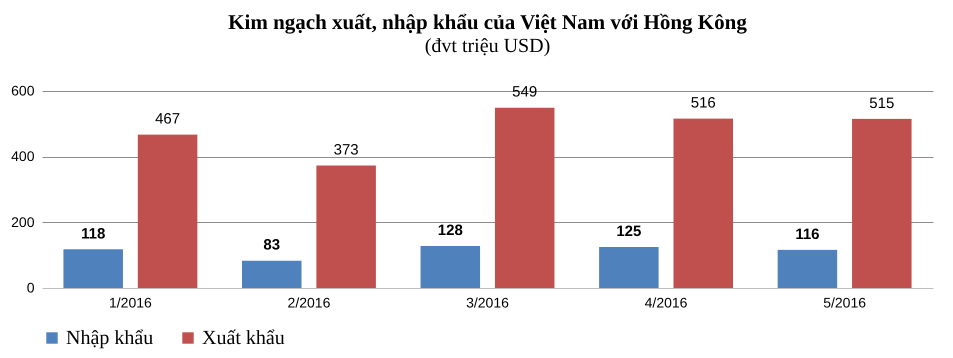  What do you see at coordinates (271, 245) in the screenshot?
I see `data-label: 83` at bounding box center [271, 245].